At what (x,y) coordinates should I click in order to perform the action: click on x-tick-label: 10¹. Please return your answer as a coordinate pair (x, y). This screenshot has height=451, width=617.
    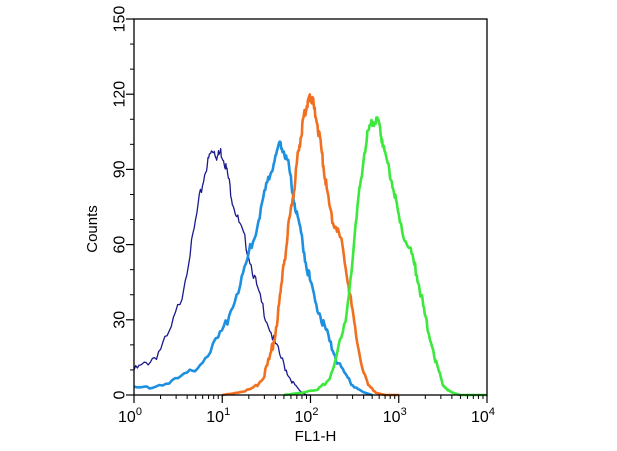
    Looking at the image, I should click on (218, 416).